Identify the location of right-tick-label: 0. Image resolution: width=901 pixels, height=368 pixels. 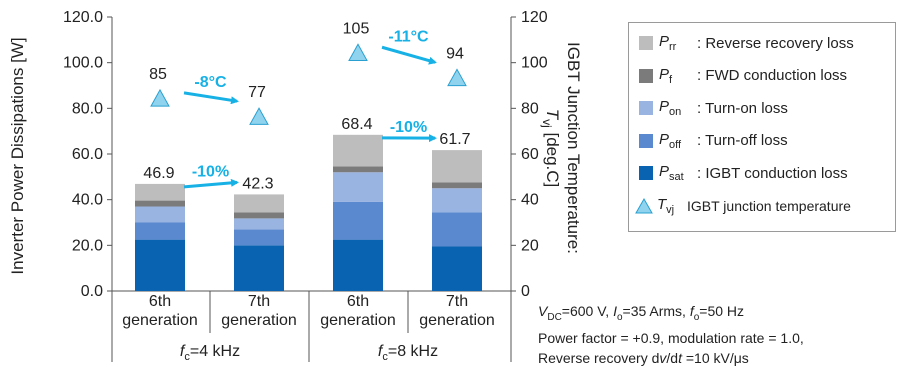
(525, 291).